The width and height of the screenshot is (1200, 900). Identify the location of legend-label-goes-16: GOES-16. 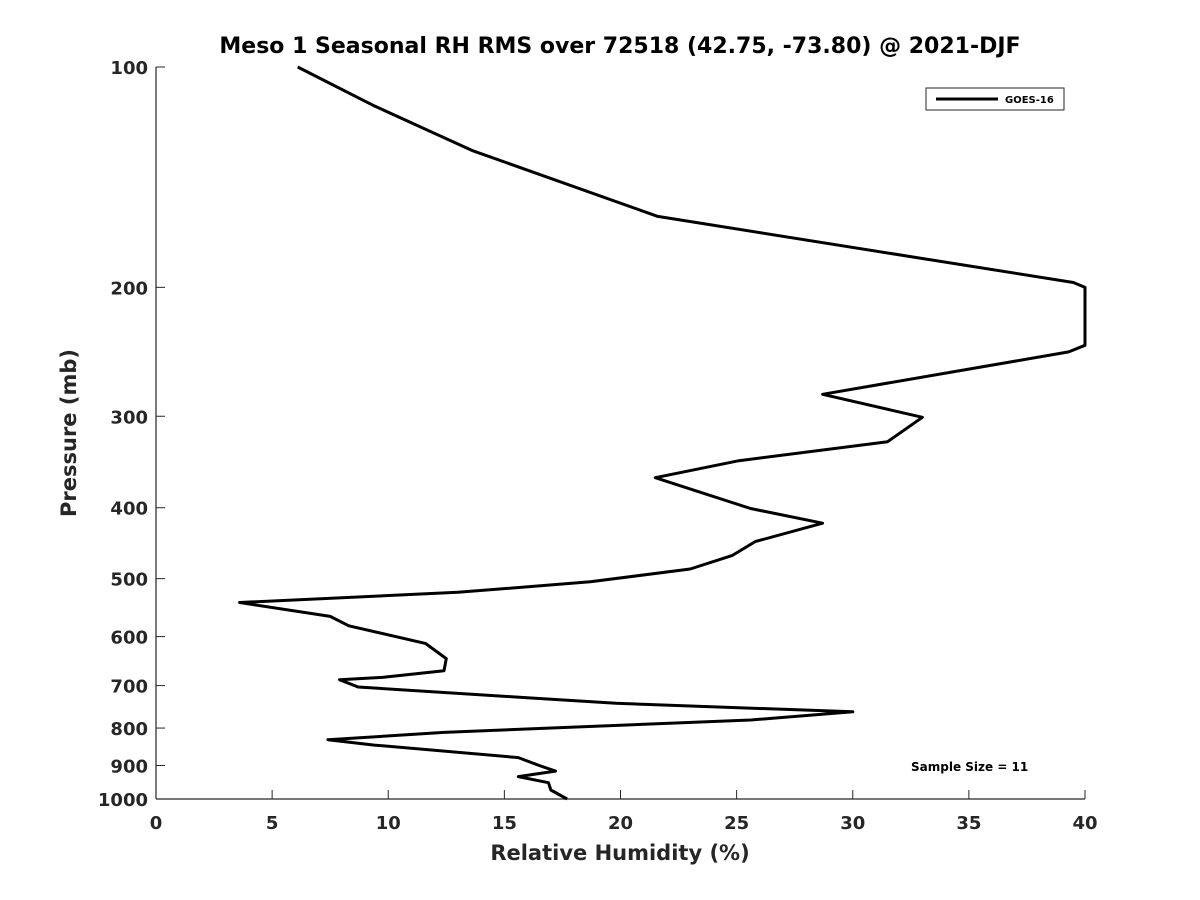
(1029, 100).